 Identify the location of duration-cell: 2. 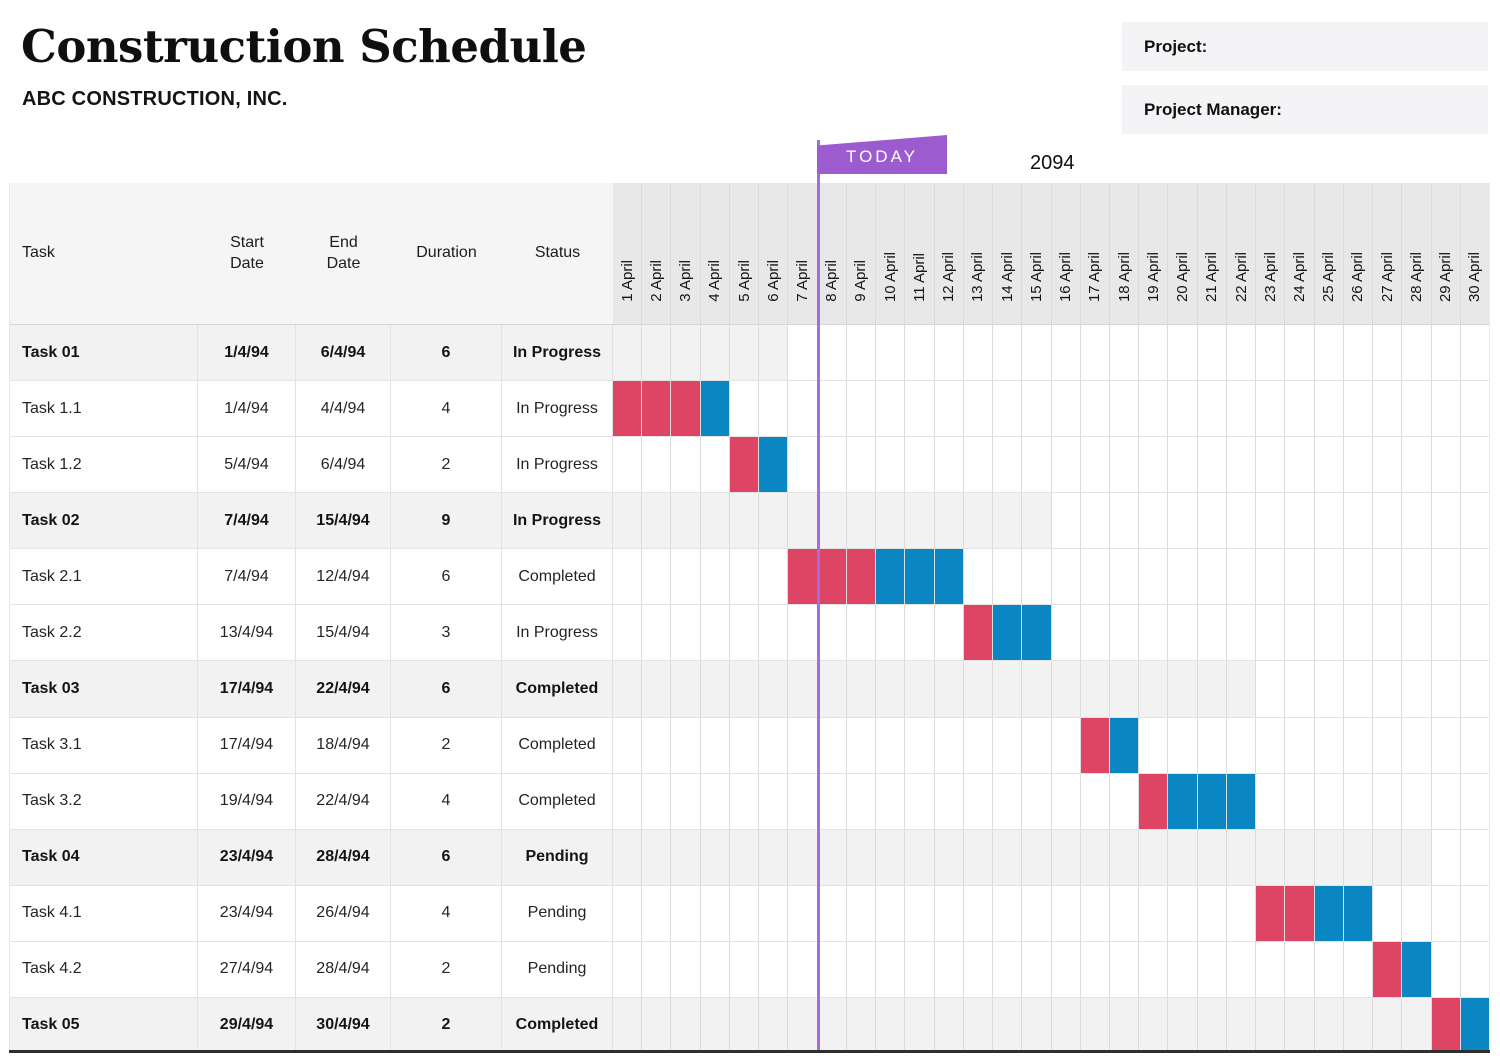
(446, 745).